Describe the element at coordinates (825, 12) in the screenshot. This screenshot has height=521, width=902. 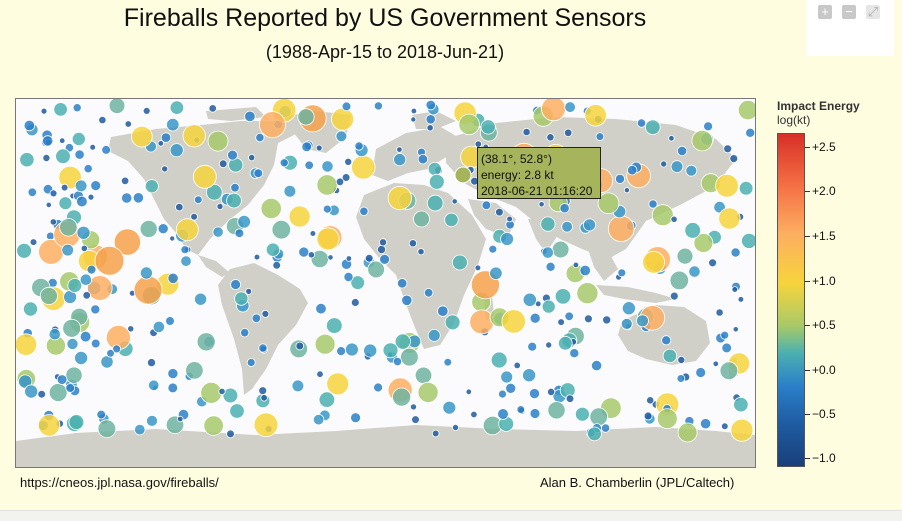
I see `plus-icon: +` at that location.